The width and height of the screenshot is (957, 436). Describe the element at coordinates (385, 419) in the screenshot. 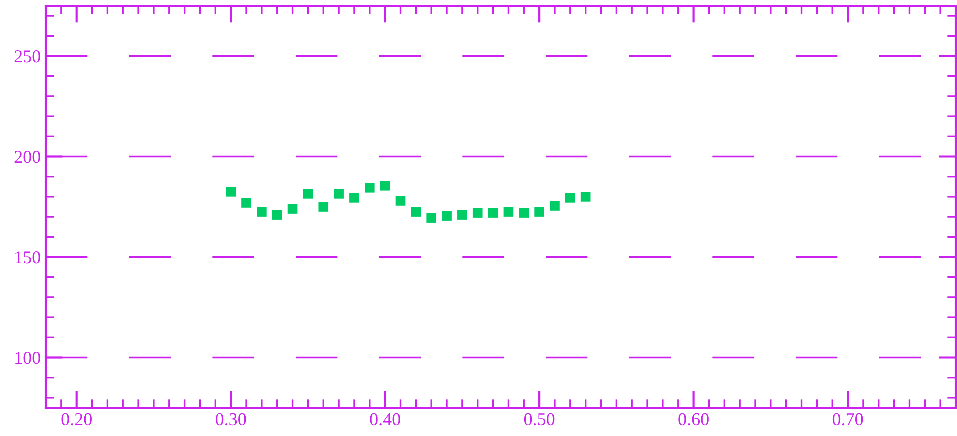

I see `x-tick-label: 0.40` at that location.